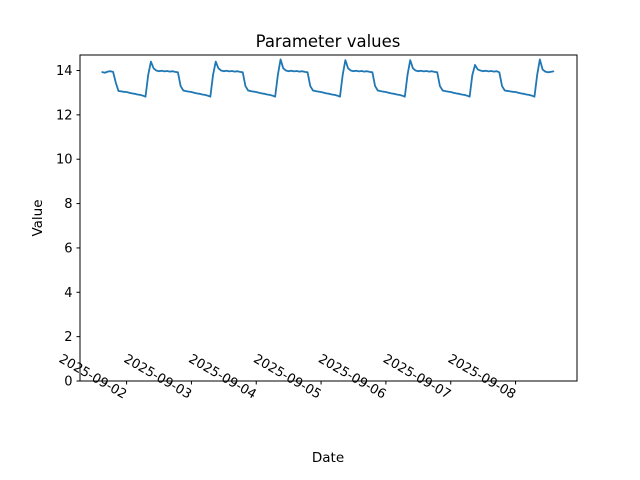 The width and height of the screenshot is (640, 480). What do you see at coordinates (68, 248) in the screenshot?
I see `y-tick-label: 6` at bounding box center [68, 248].